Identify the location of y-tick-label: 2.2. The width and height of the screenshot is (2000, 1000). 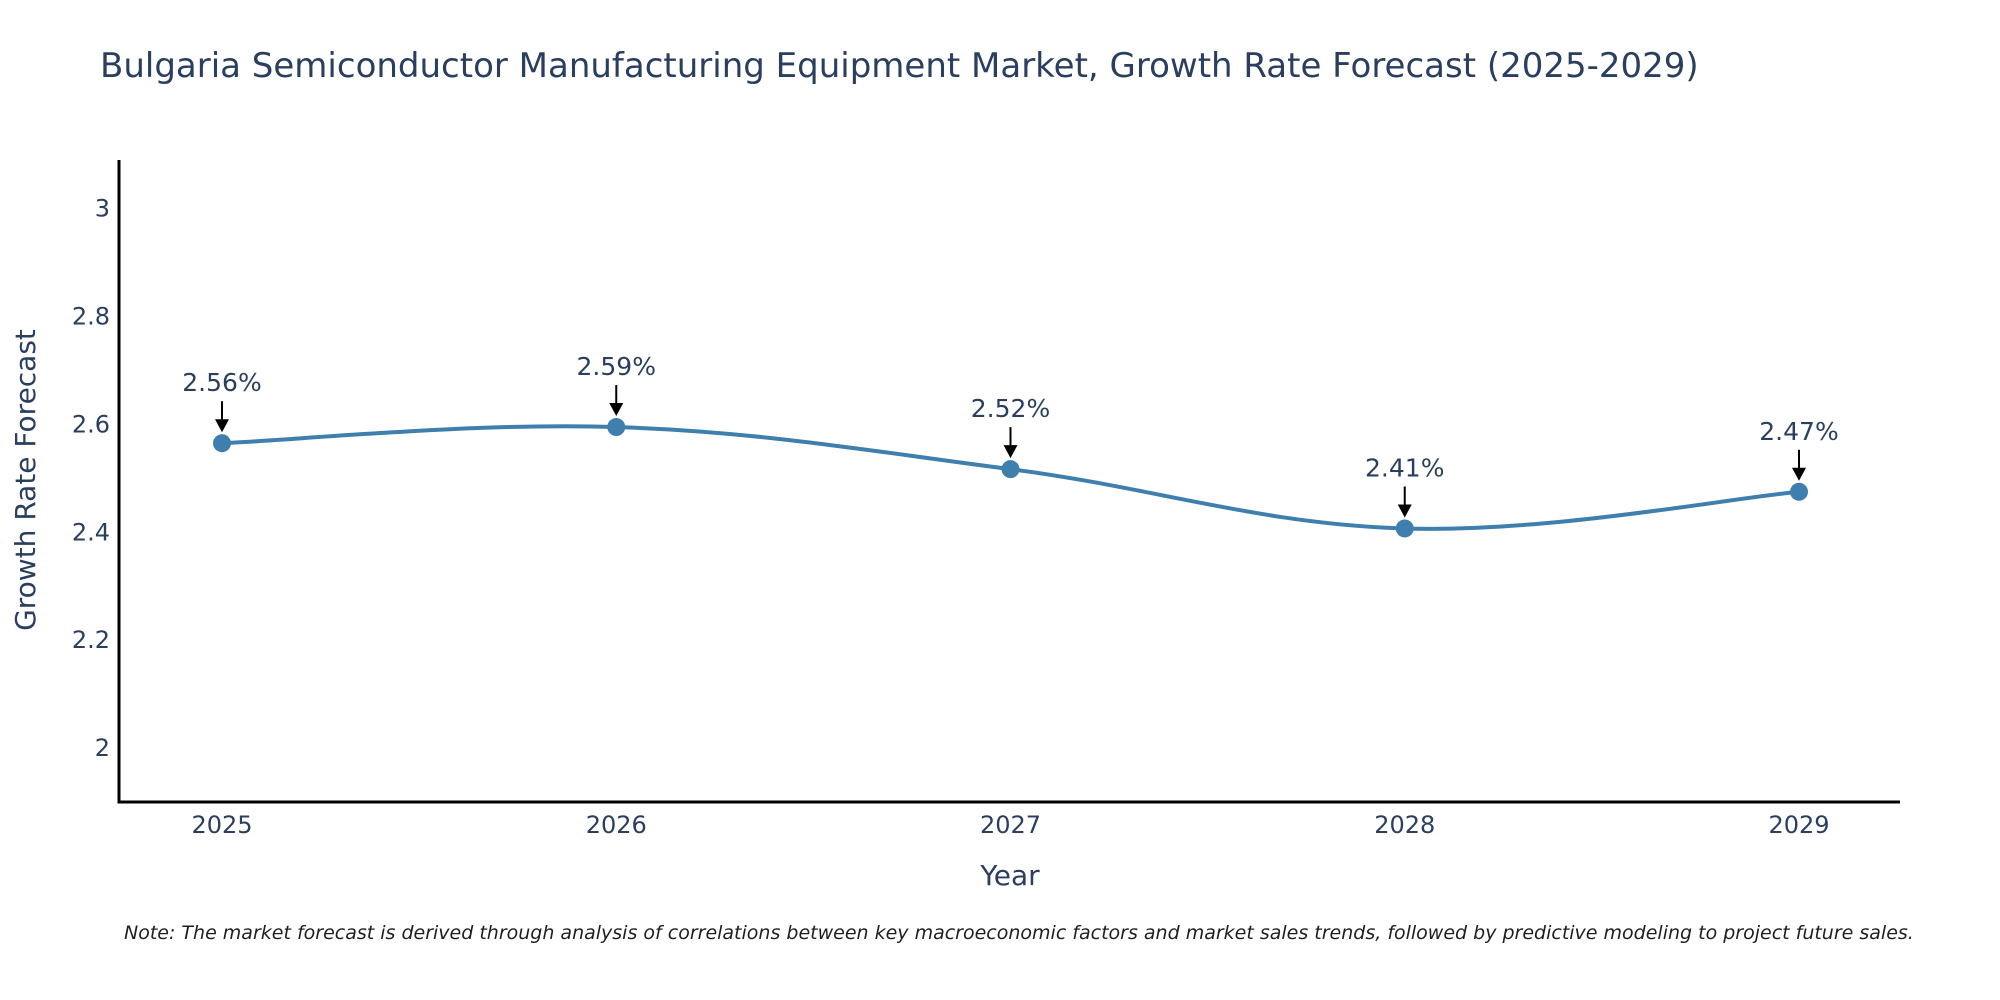
(91, 640).